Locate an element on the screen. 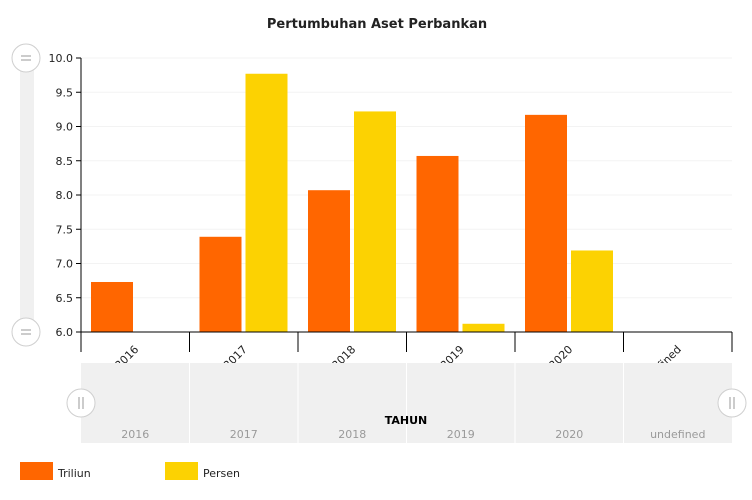 The height and width of the screenshot is (500, 752). bar-persen-2018 is located at coordinates (375, 222).